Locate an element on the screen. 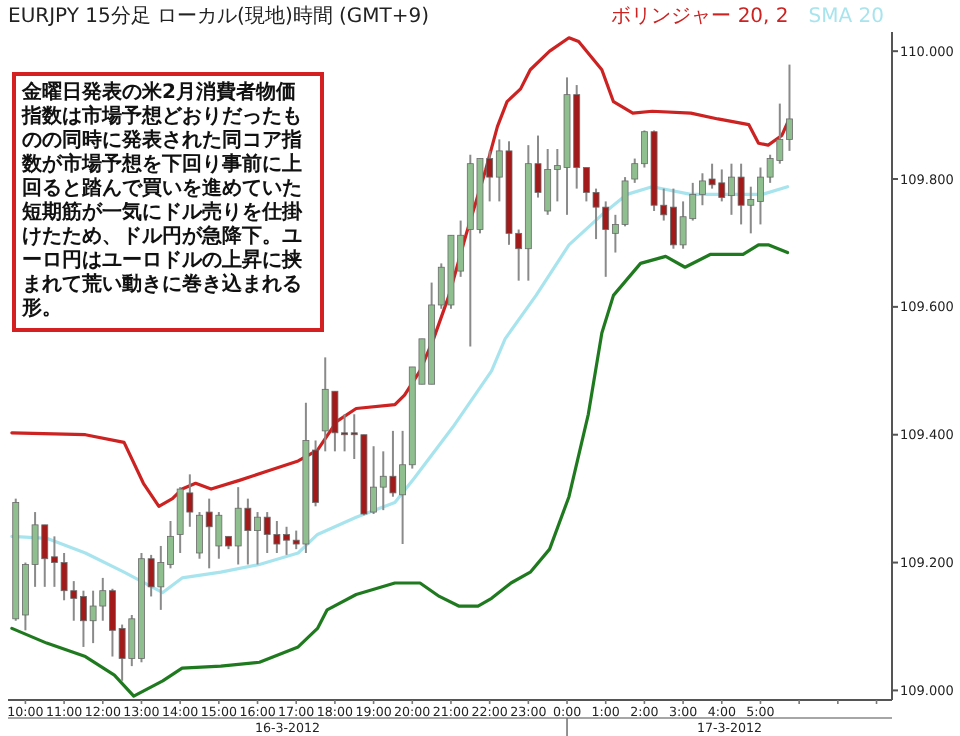 This screenshot has width=960, height=736. chart-title: EURJPY 15分足 ローカル(現地)時間 (GMT+9) is located at coordinates (219, 16).